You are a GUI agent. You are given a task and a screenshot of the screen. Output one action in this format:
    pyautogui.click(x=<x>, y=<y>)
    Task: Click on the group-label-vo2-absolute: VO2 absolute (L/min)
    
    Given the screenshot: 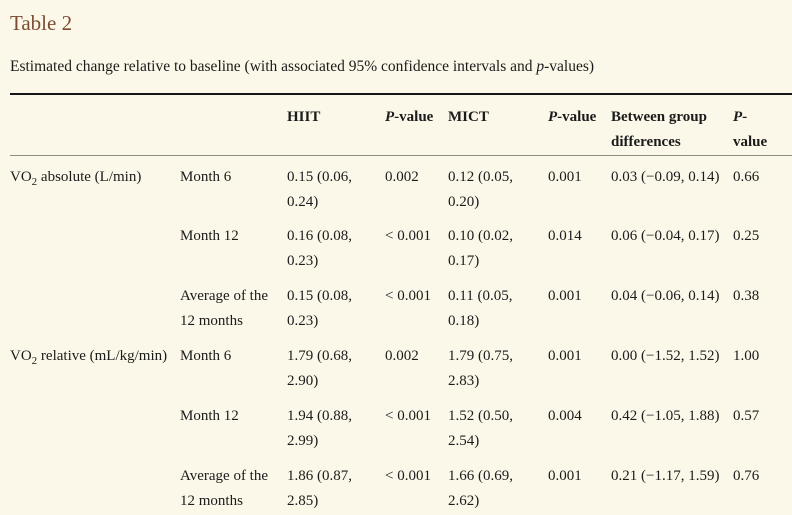 What is the action you would take?
    pyautogui.click(x=95, y=245)
    